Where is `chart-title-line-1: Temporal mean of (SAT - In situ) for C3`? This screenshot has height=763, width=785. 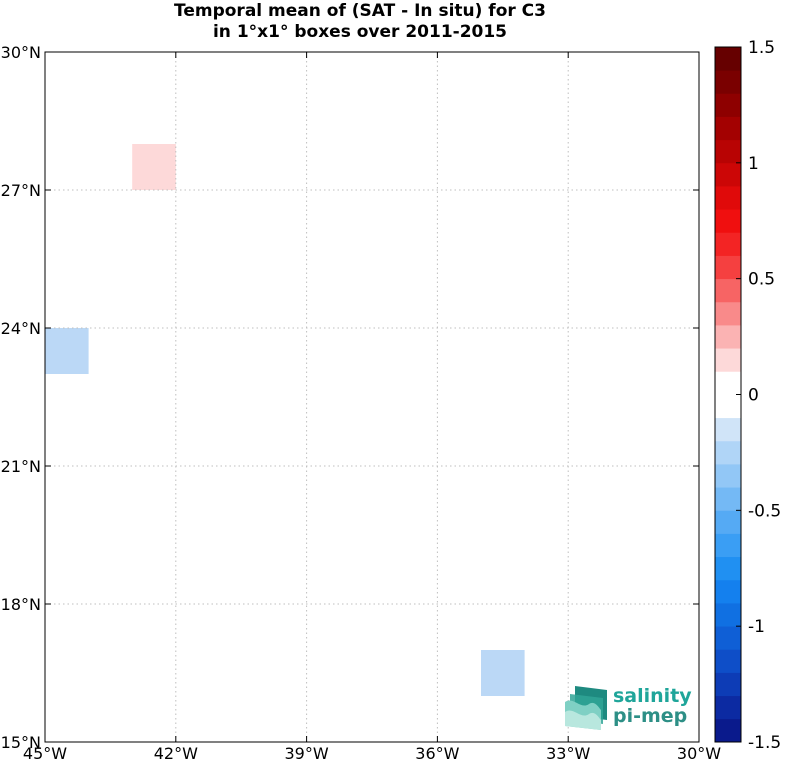 chart-title-line-1: Temporal mean of (SAT - In situ) for C3 is located at coordinates (360, 11).